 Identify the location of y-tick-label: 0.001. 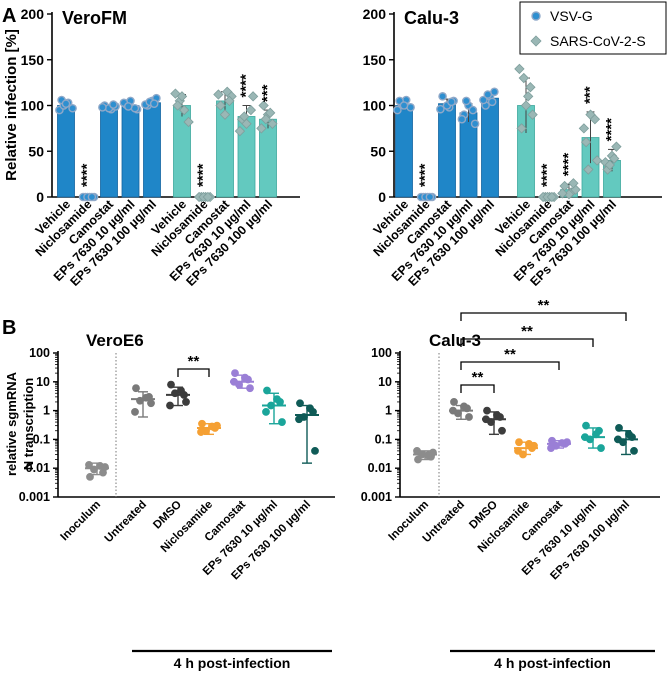
(34, 497).